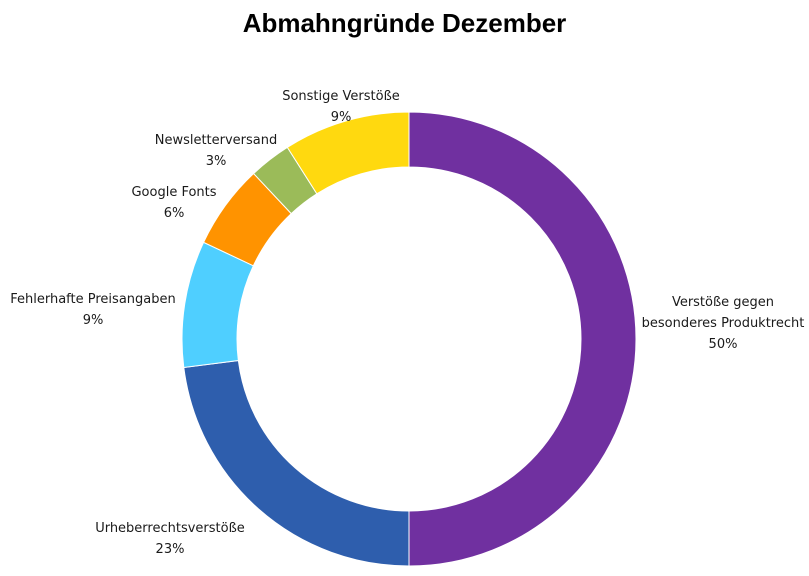 The image size is (809, 576). Describe the element at coordinates (173, 192) in the screenshot. I see `slice-name-3: Google Fonts` at that location.